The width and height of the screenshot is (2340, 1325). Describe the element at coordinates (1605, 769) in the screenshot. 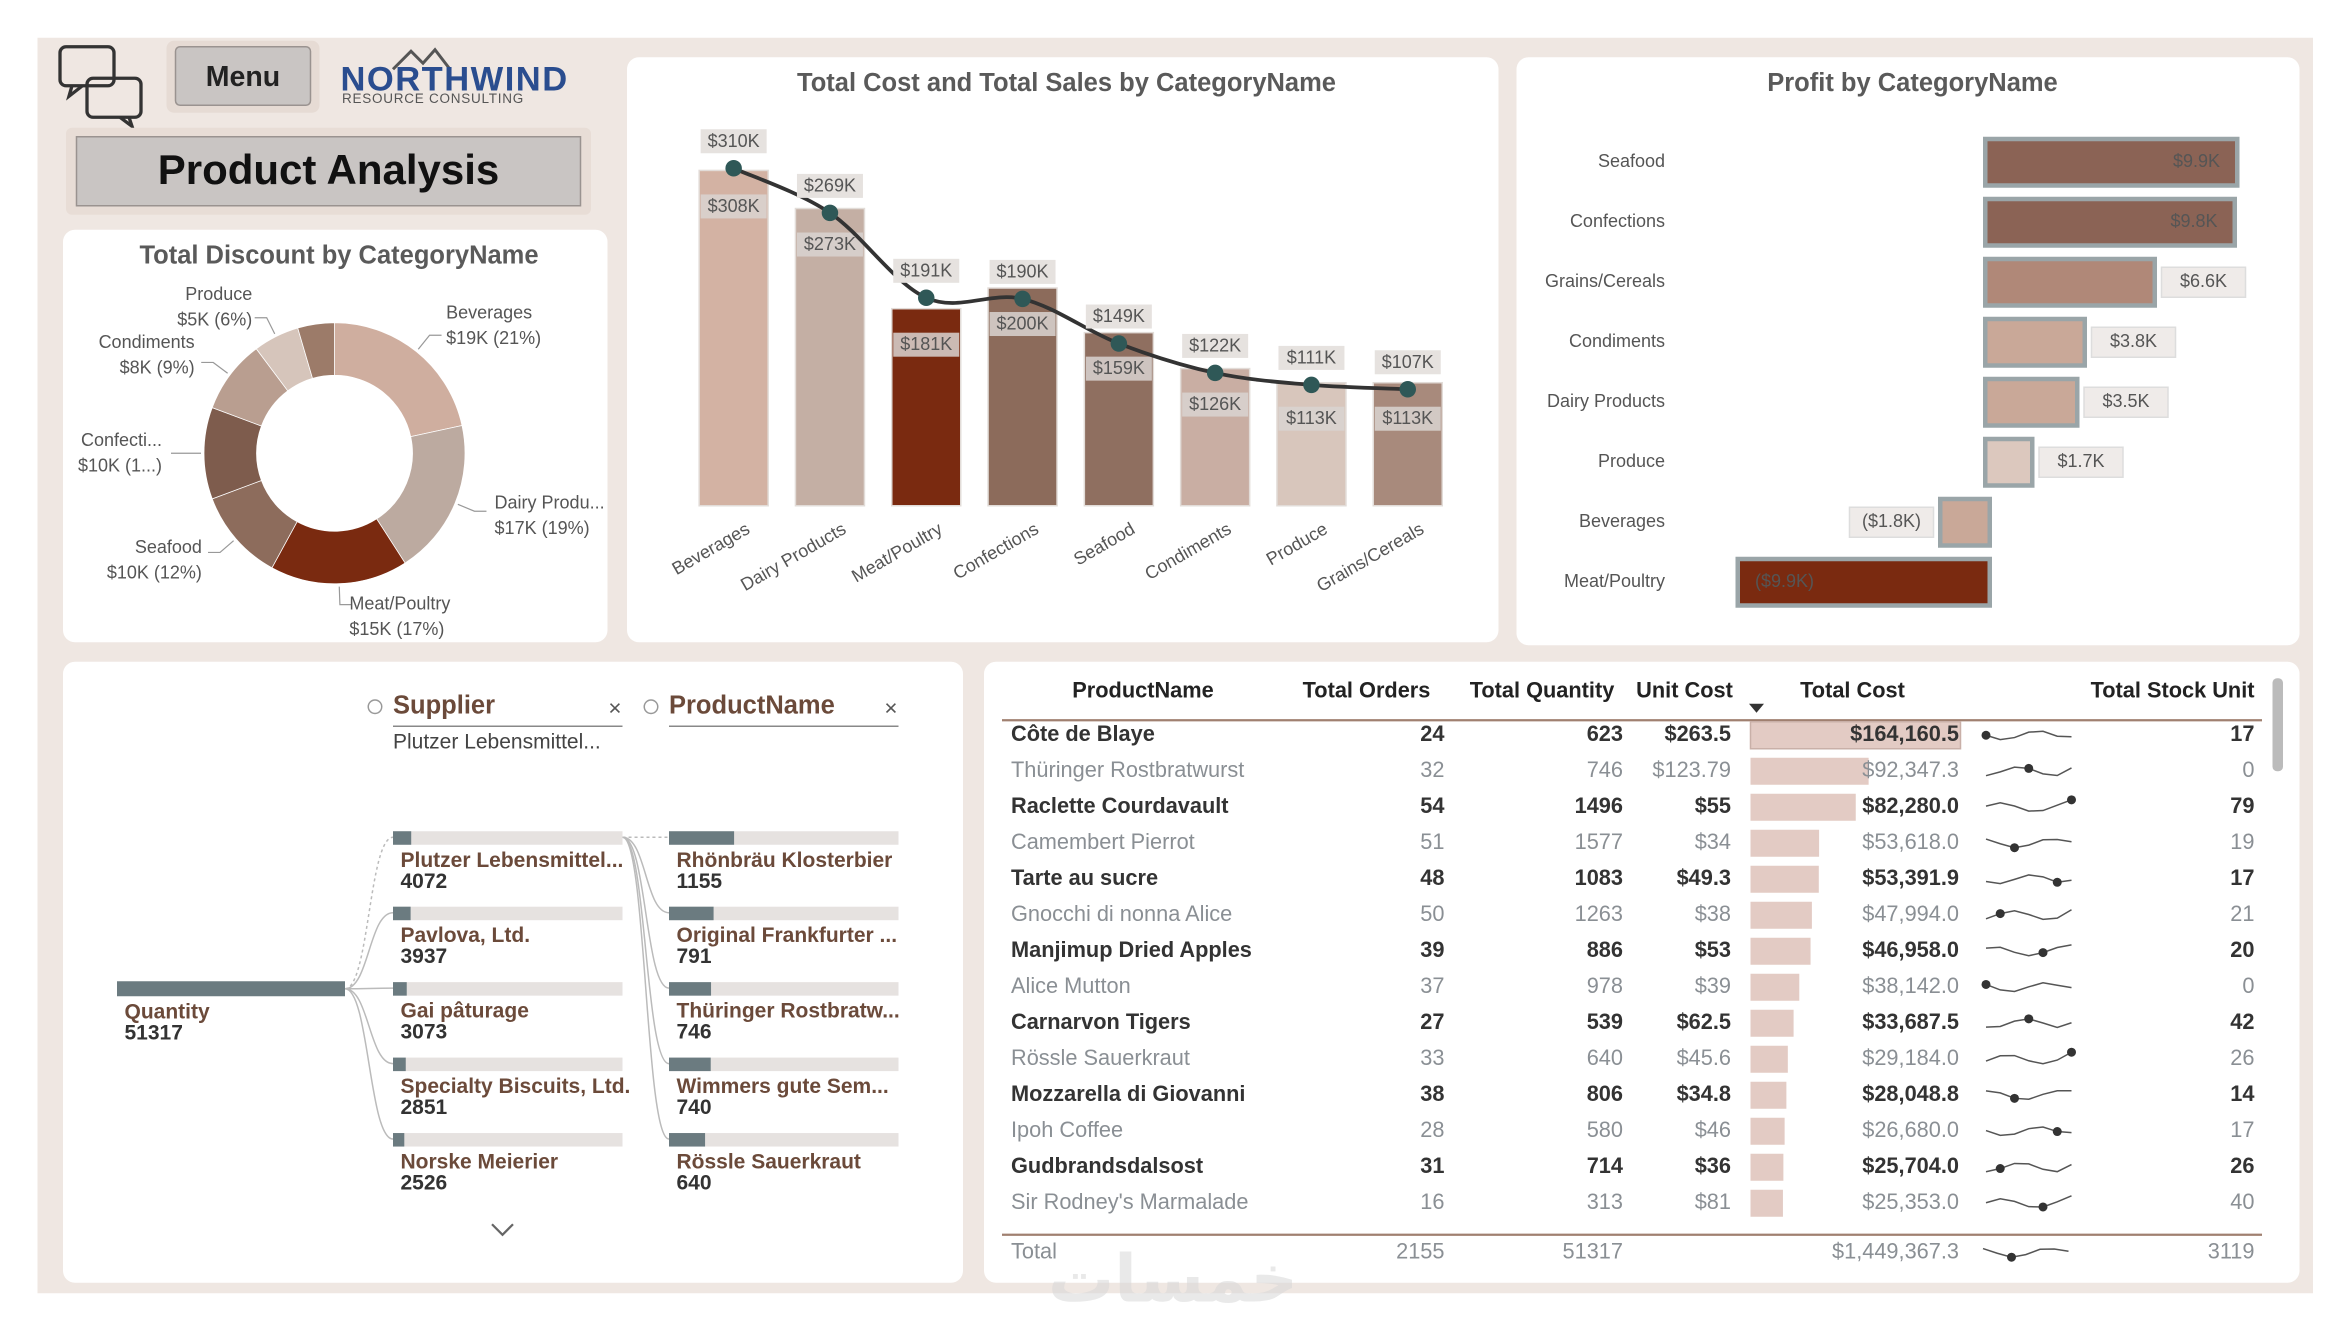

I see `quantity: 746` at that location.